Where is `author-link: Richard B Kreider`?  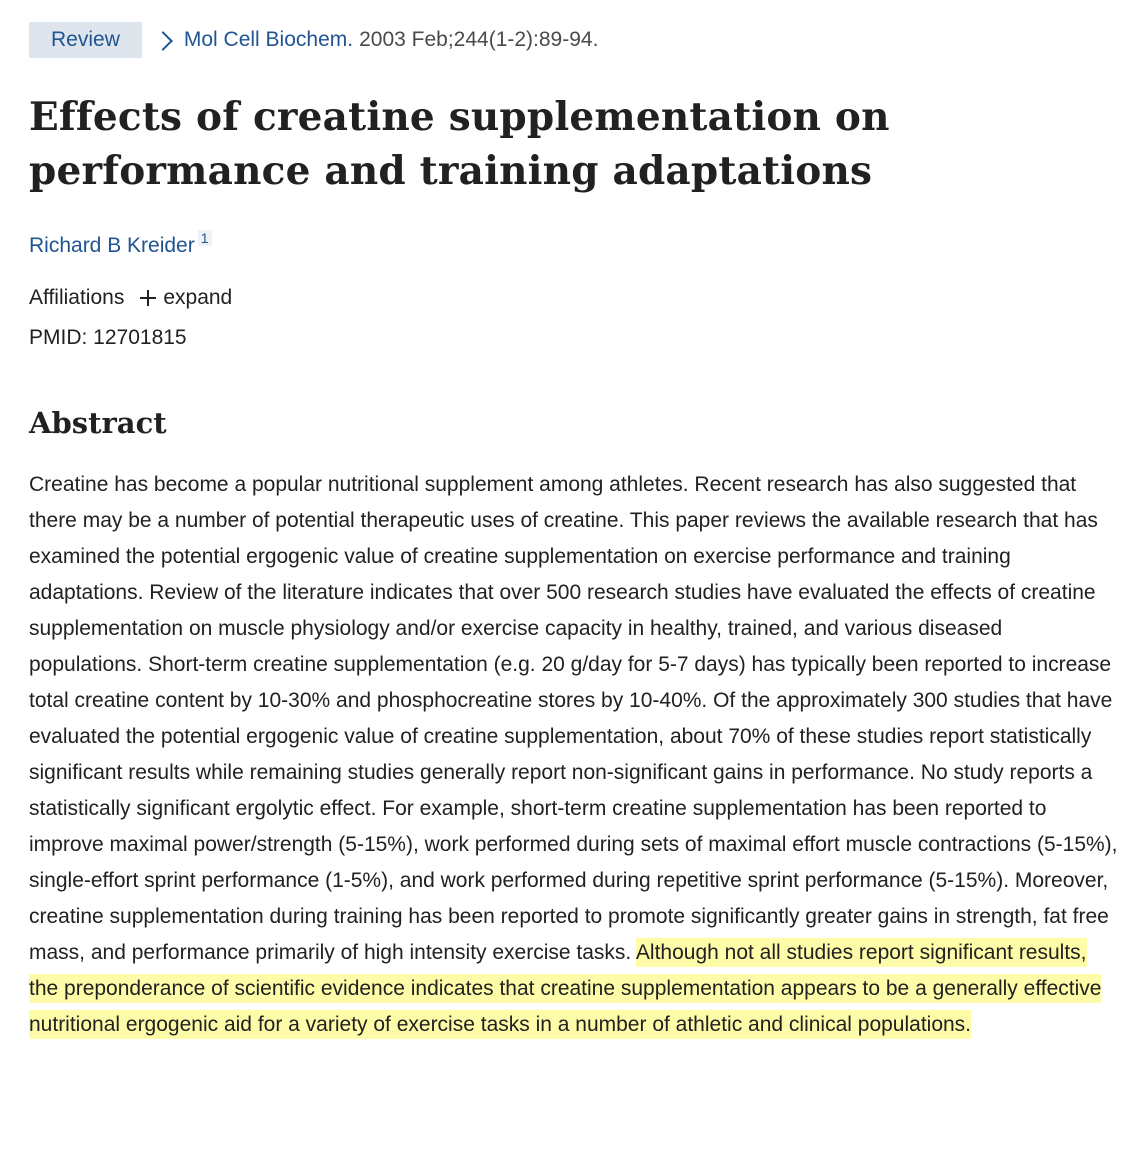 author-link: Richard B Kreider is located at coordinates (112, 245).